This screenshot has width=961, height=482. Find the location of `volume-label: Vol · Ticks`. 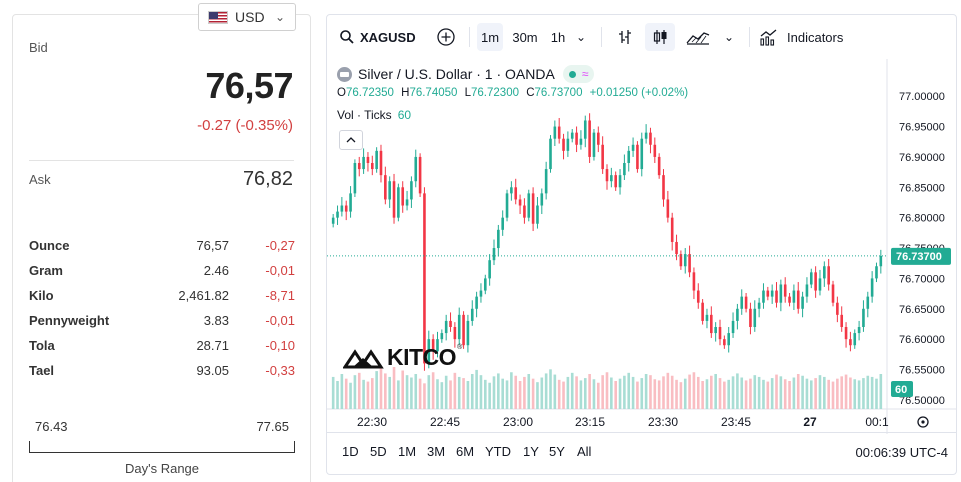

volume-label: Vol · Ticks is located at coordinates (364, 115).